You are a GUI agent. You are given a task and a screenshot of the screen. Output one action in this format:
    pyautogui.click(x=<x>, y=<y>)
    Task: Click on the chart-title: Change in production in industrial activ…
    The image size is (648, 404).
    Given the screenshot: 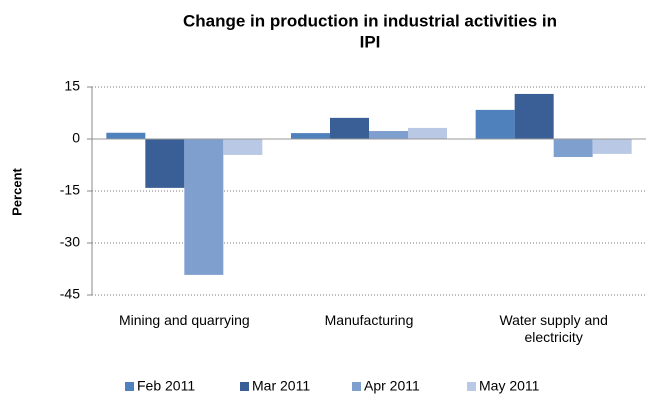 What is the action you would take?
    pyautogui.click(x=370, y=20)
    